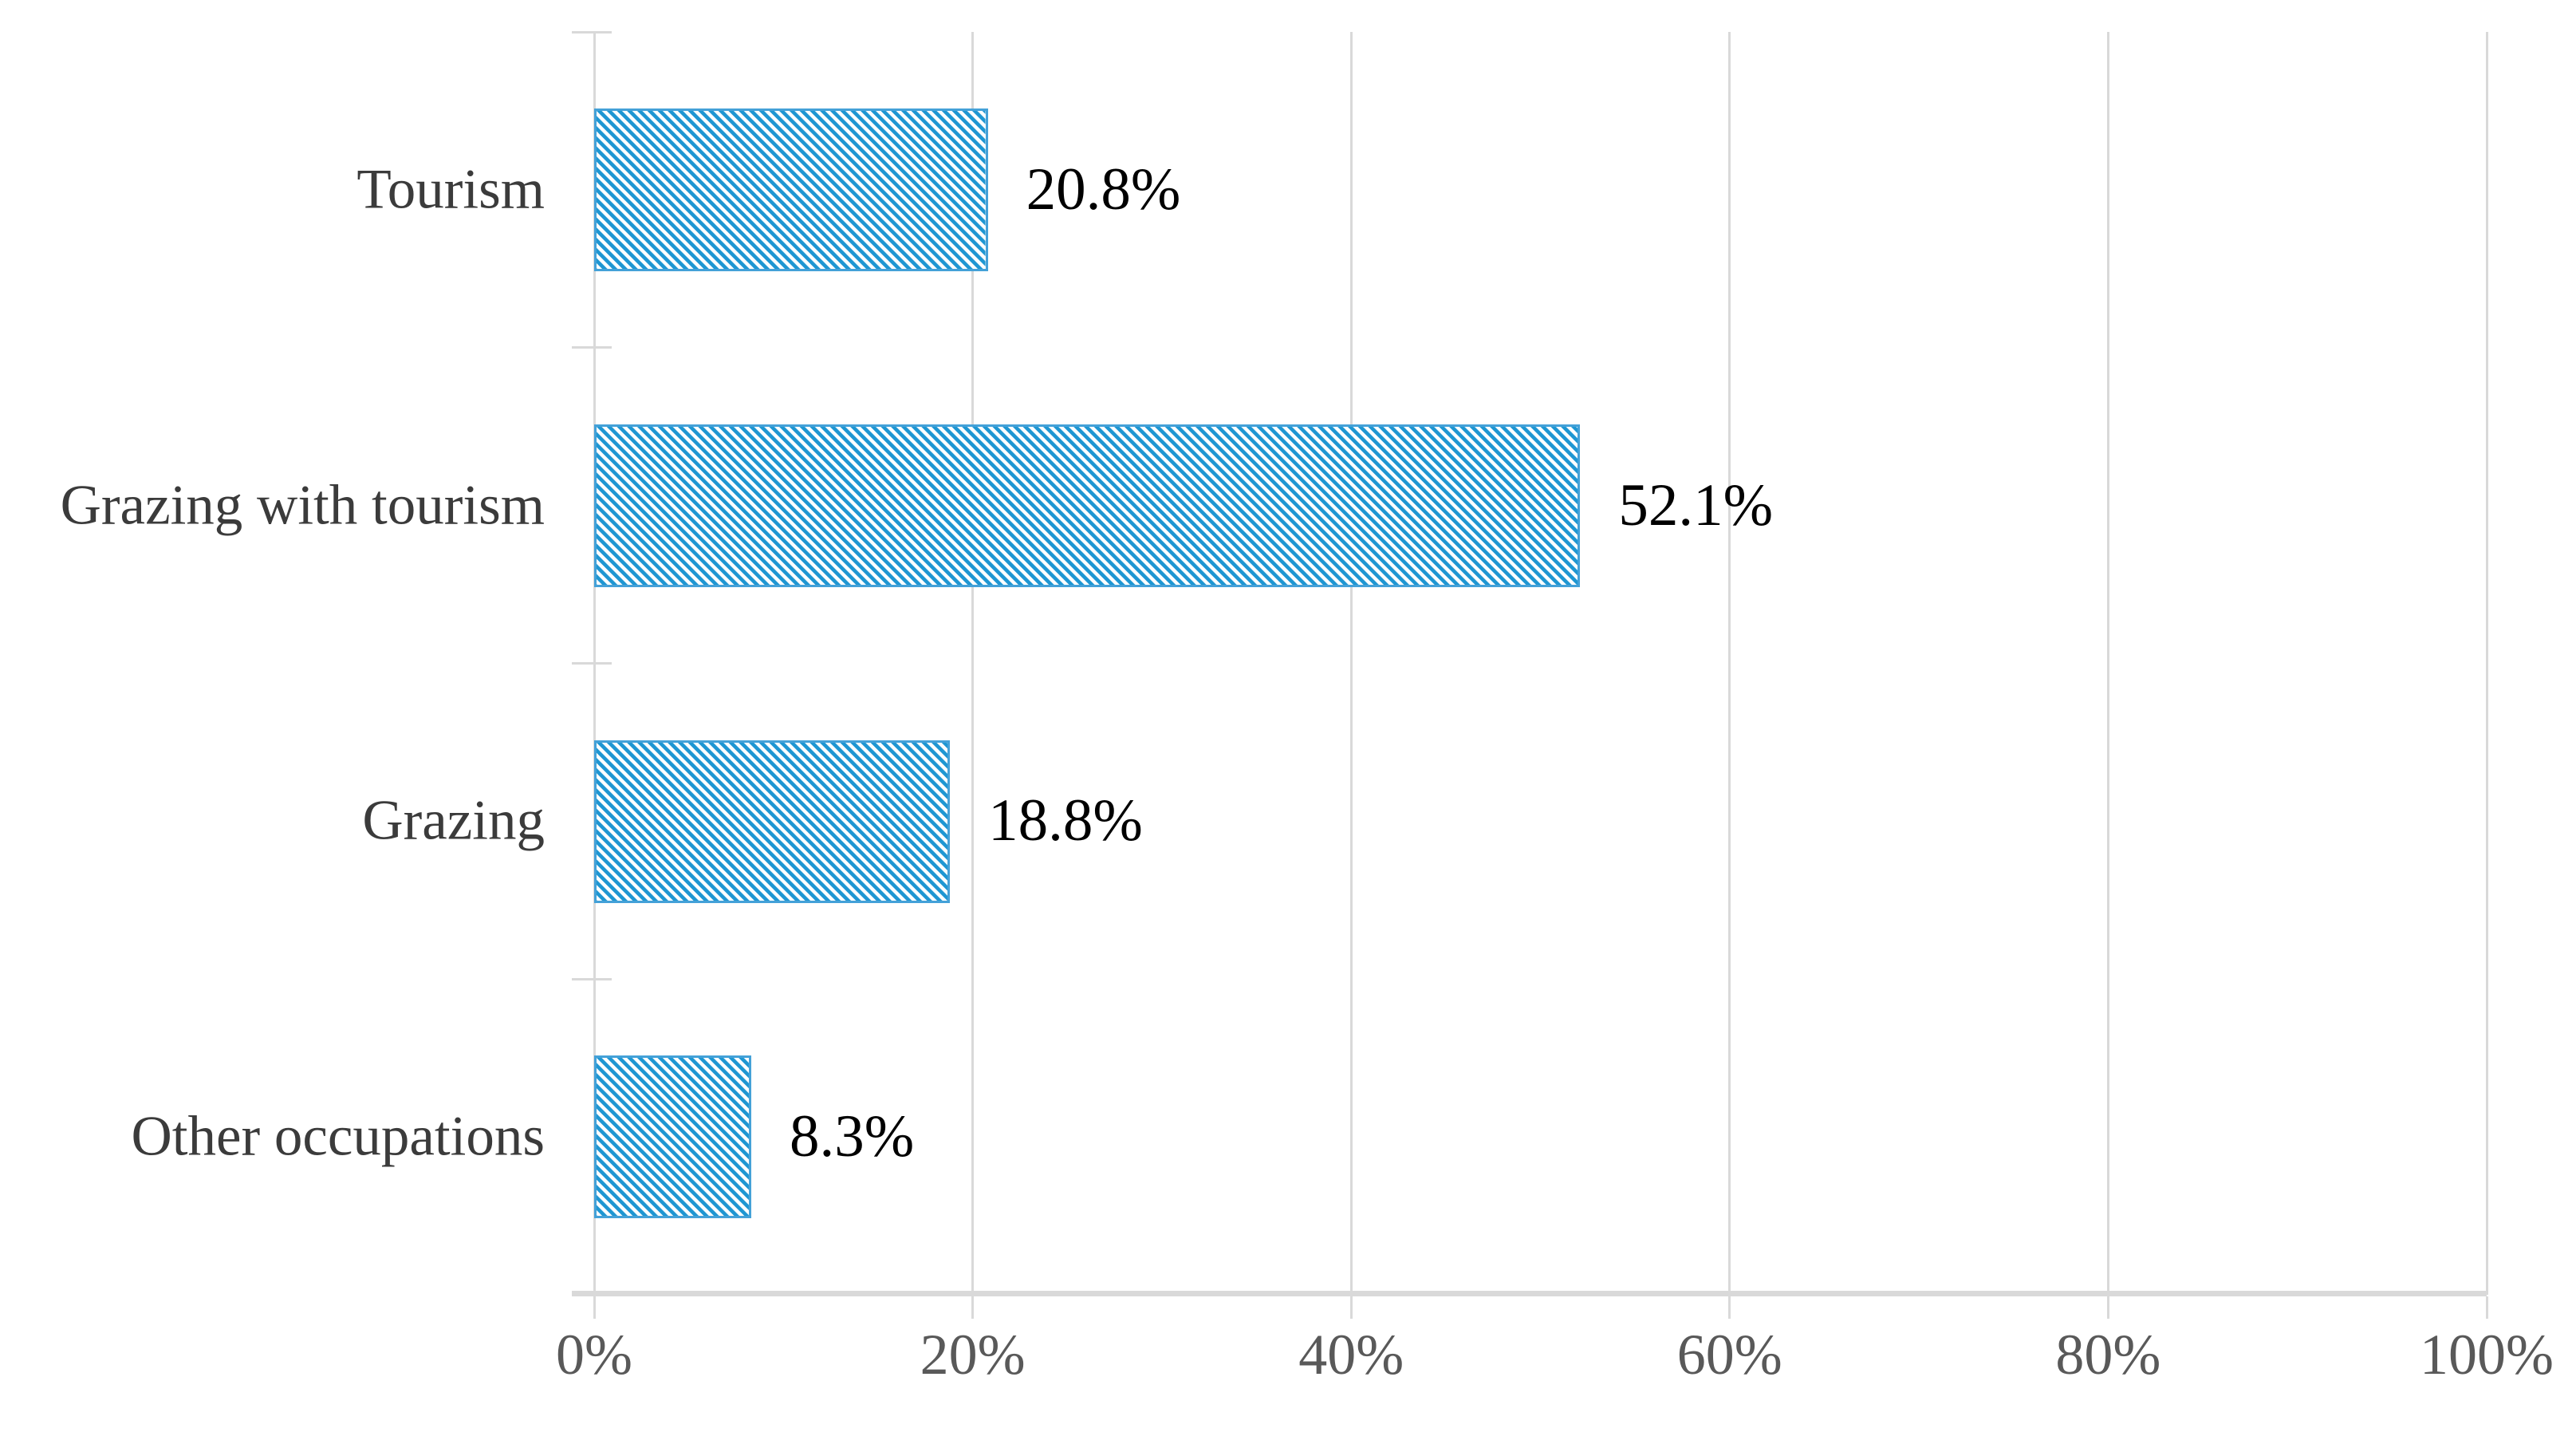 The height and width of the screenshot is (1436, 2576). What do you see at coordinates (338, 1136) in the screenshot?
I see `category-label: Other occupations` at bounding box center [338, 1136].